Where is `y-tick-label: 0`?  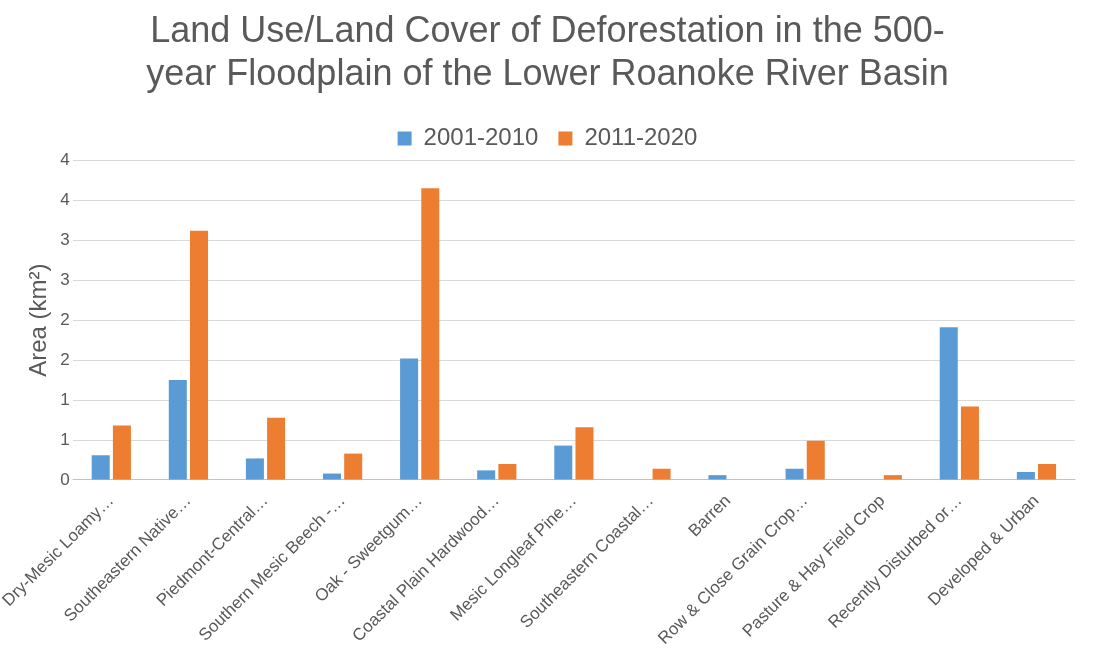
y-tick-label: 0 is located at coordinates (65, 479).